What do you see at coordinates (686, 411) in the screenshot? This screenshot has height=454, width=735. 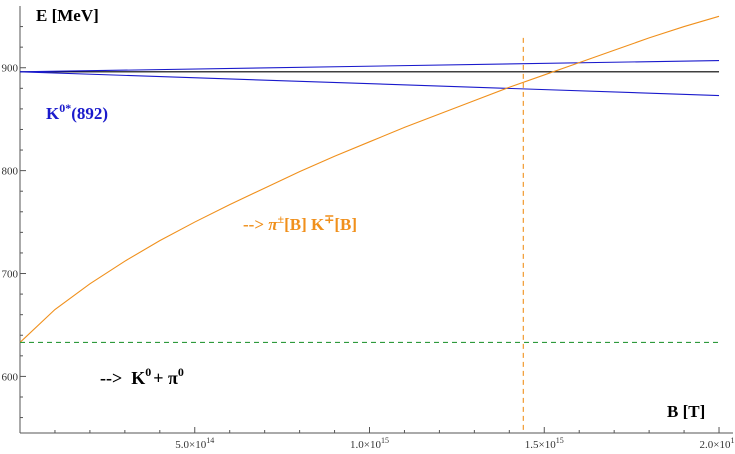 I see `x-axis-label: B [T]` at bounding box center [686, 411].